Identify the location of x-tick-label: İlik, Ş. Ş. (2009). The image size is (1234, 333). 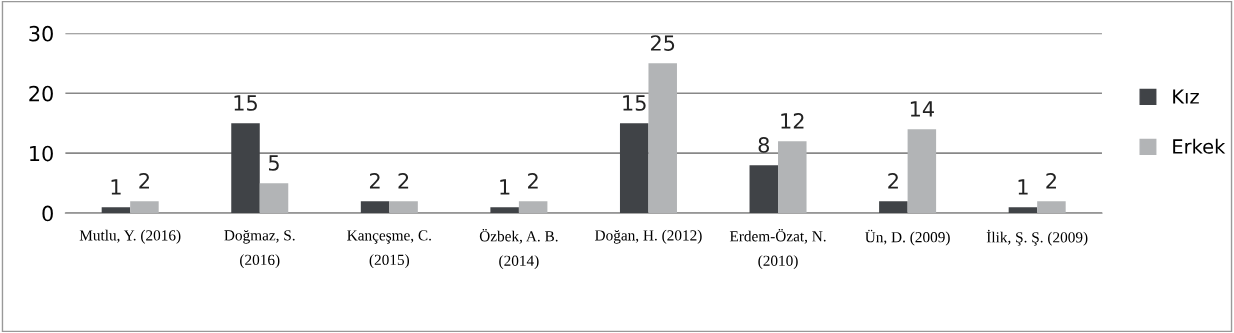
(1037, 237).